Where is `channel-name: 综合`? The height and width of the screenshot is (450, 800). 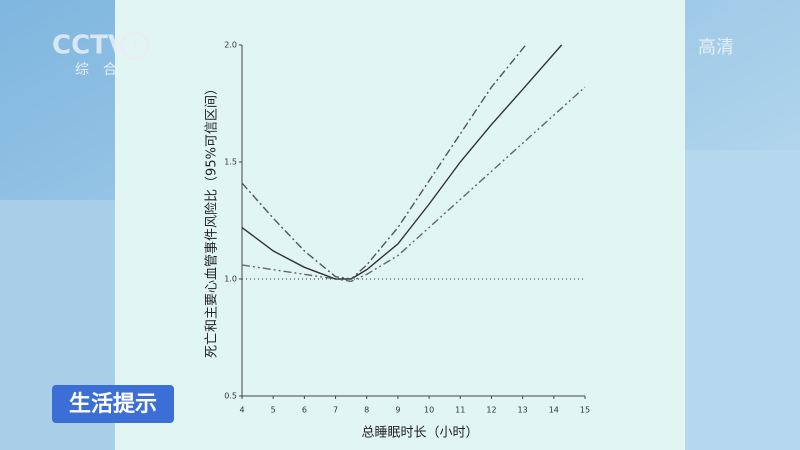
channel-name: 综合 is located at coordinates (103, 70).